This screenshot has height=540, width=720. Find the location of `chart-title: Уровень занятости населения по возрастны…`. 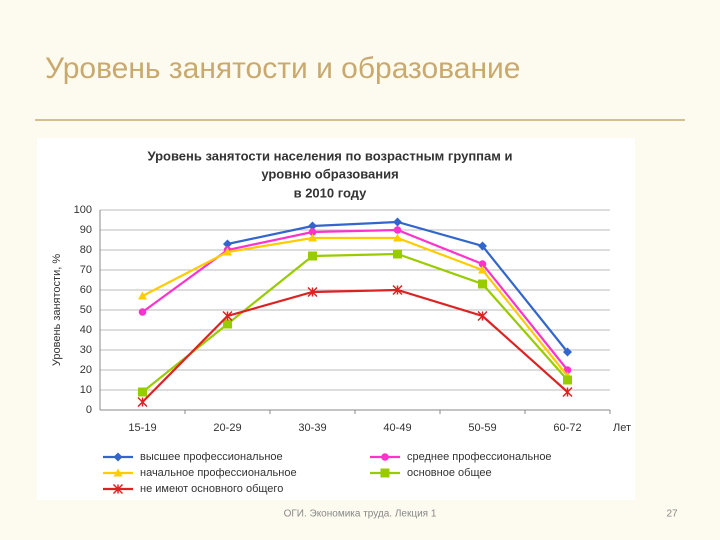

chart-title: Уровень занятости населения по возрастны… is located at coordinates (330, 155).